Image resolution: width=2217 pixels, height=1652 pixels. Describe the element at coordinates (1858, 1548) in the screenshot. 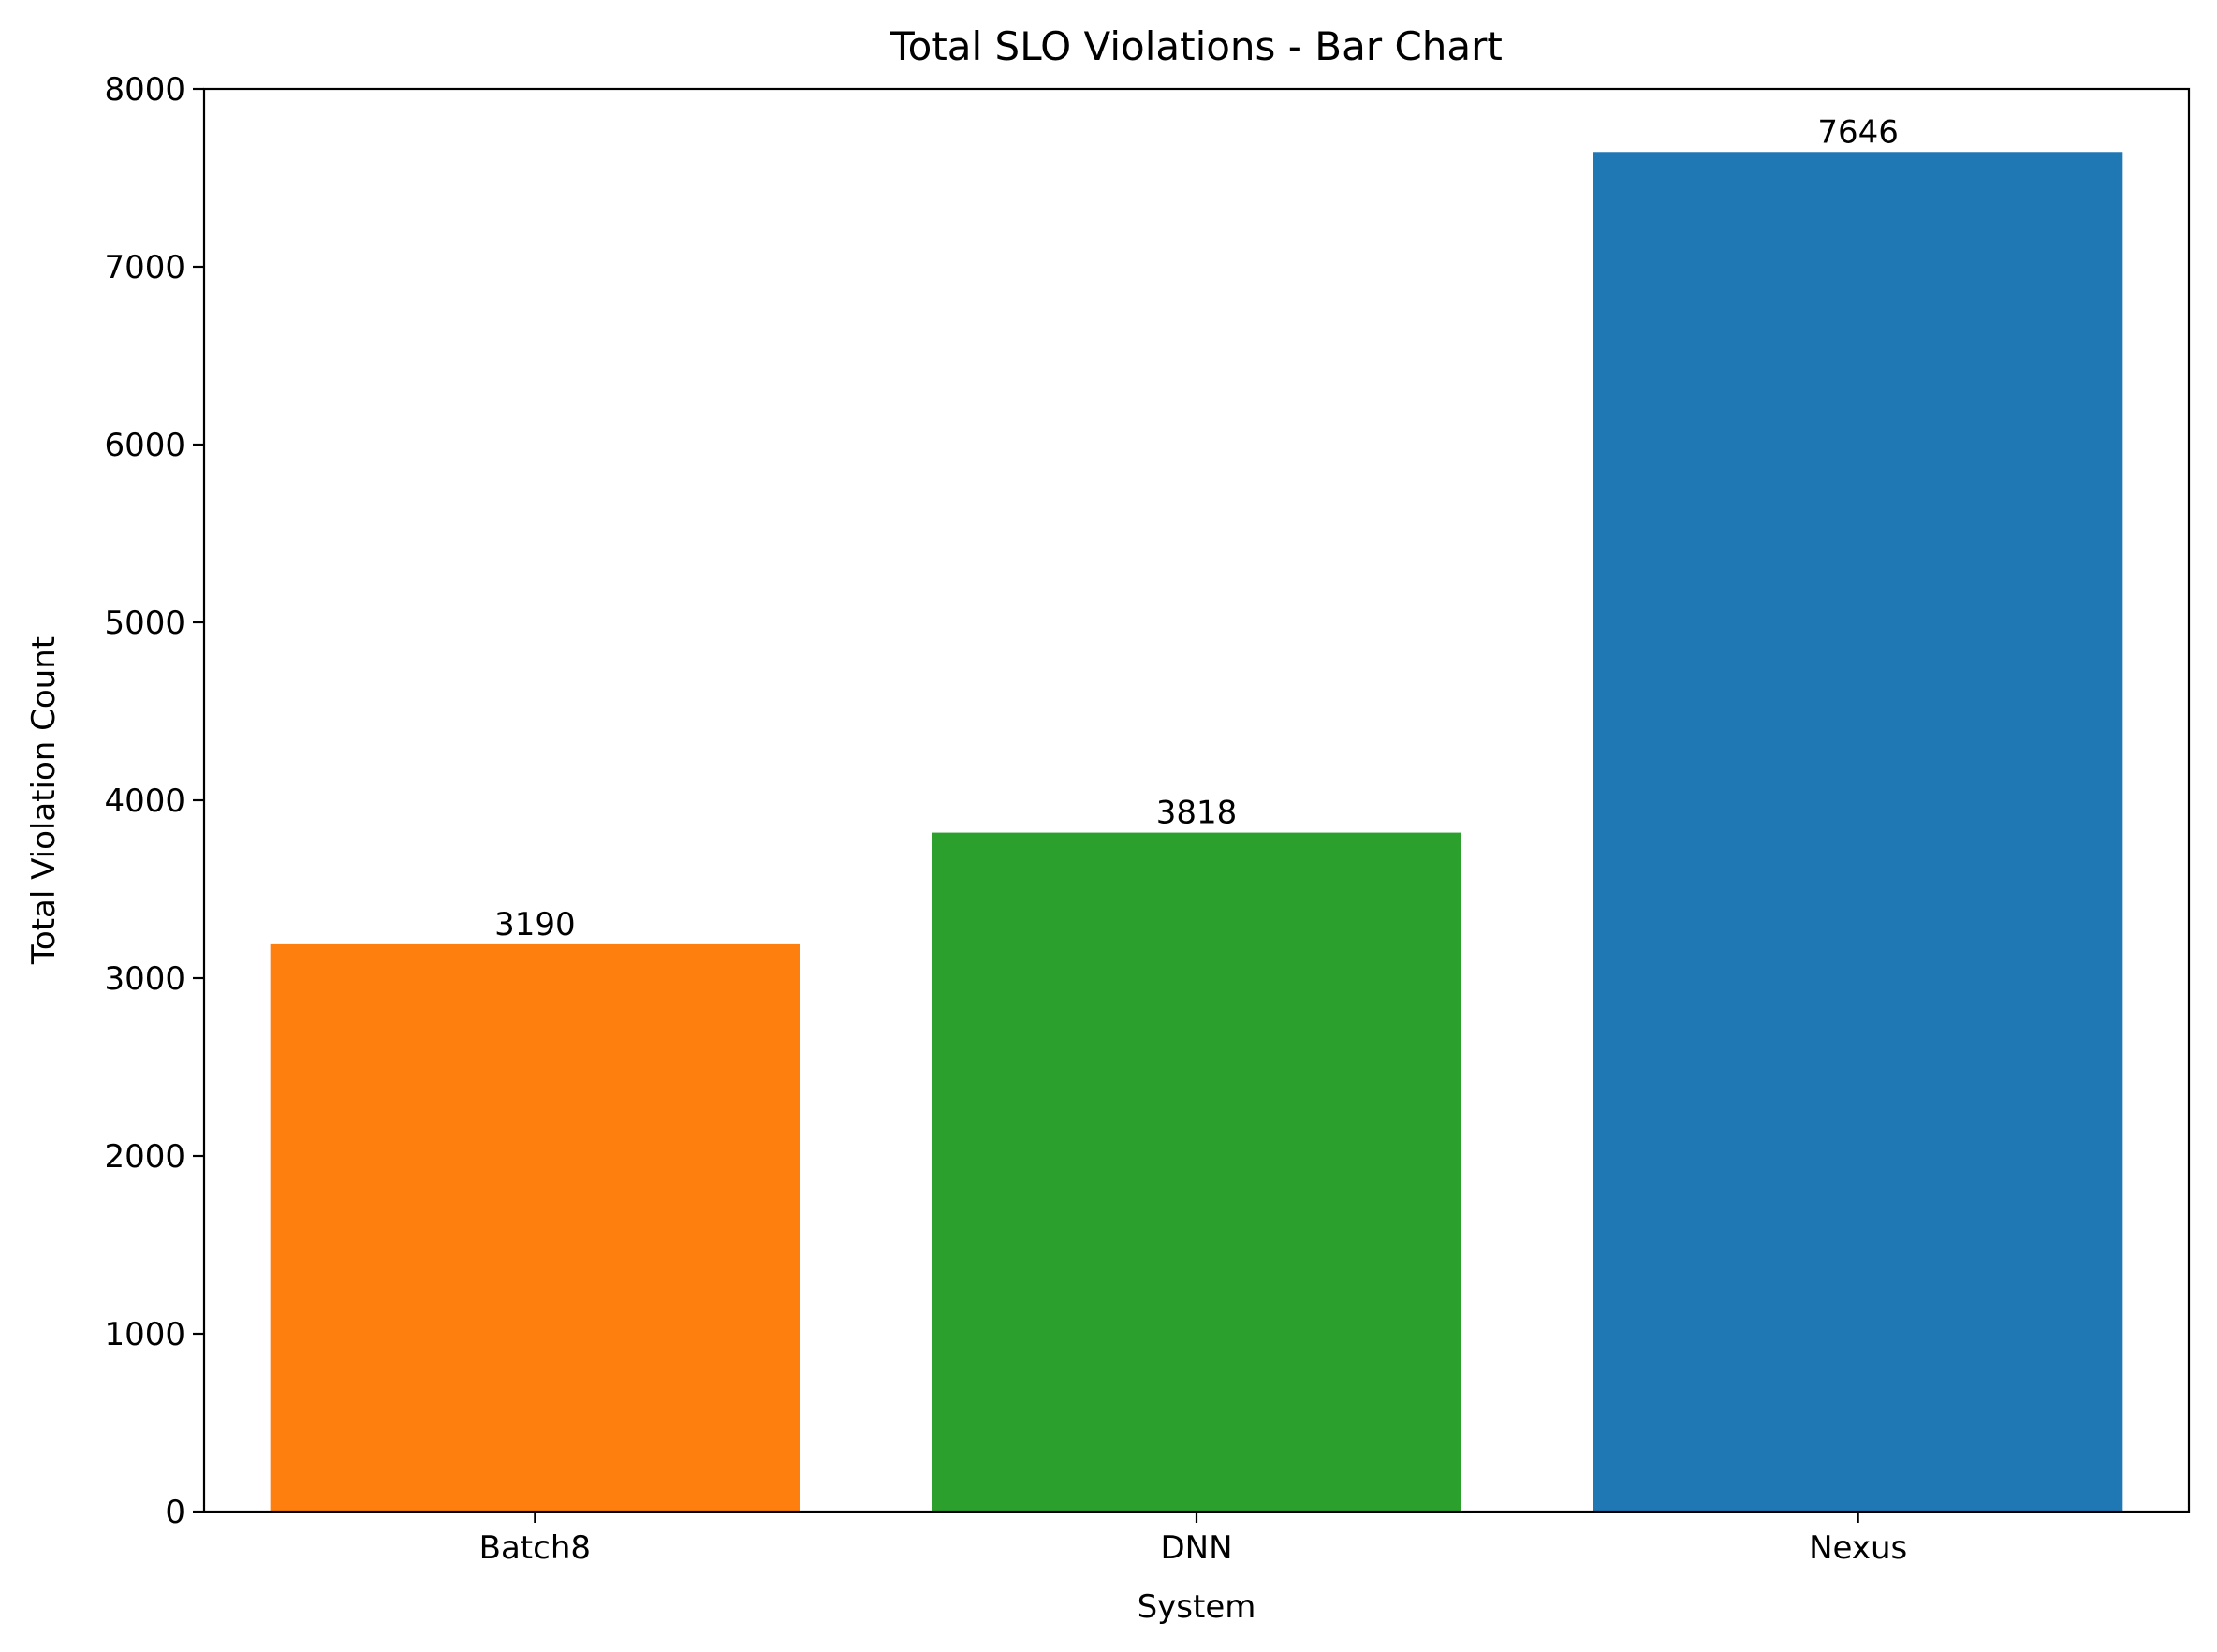

I see `x-tick-label: Nexus` at that location.